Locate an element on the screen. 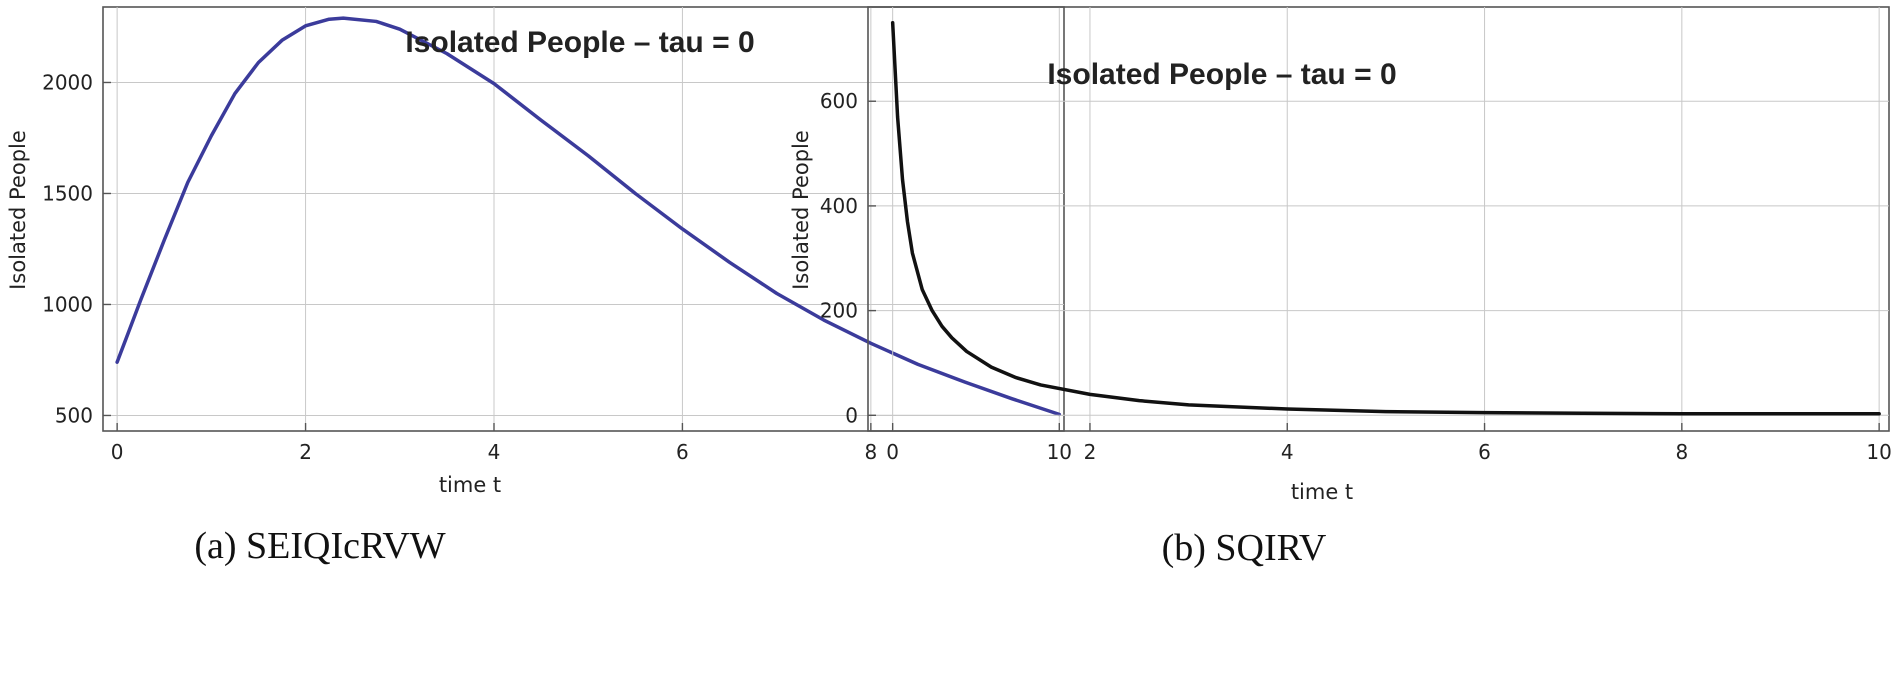 Image resolution: width=1900 pixels, height=684 pixels. plot-a-y-tick-label-1: 1000 is located at coordinates (67, 304).